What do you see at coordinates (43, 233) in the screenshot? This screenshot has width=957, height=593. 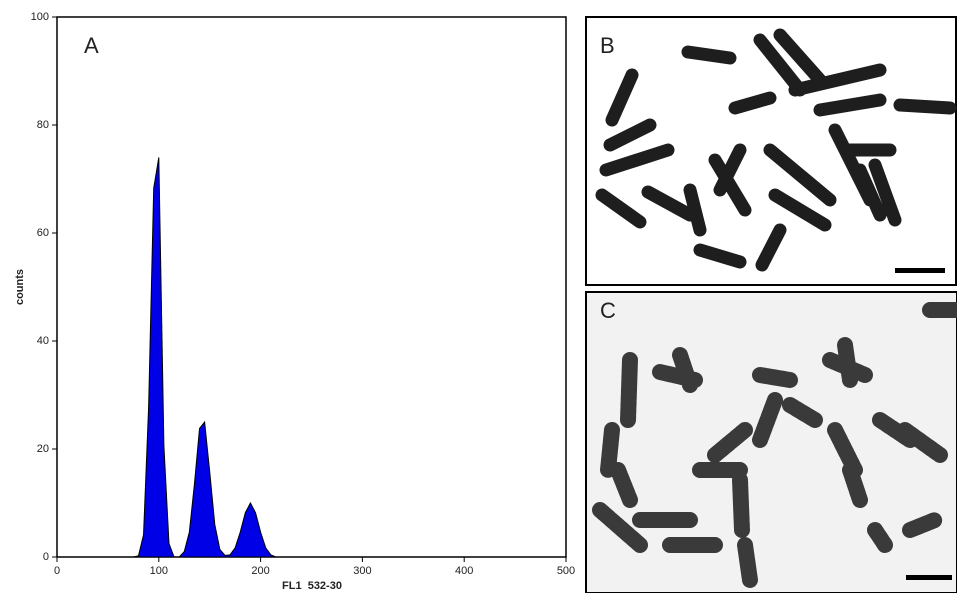 I see `y-tick-label: 60` at bounding box center [43, 233].